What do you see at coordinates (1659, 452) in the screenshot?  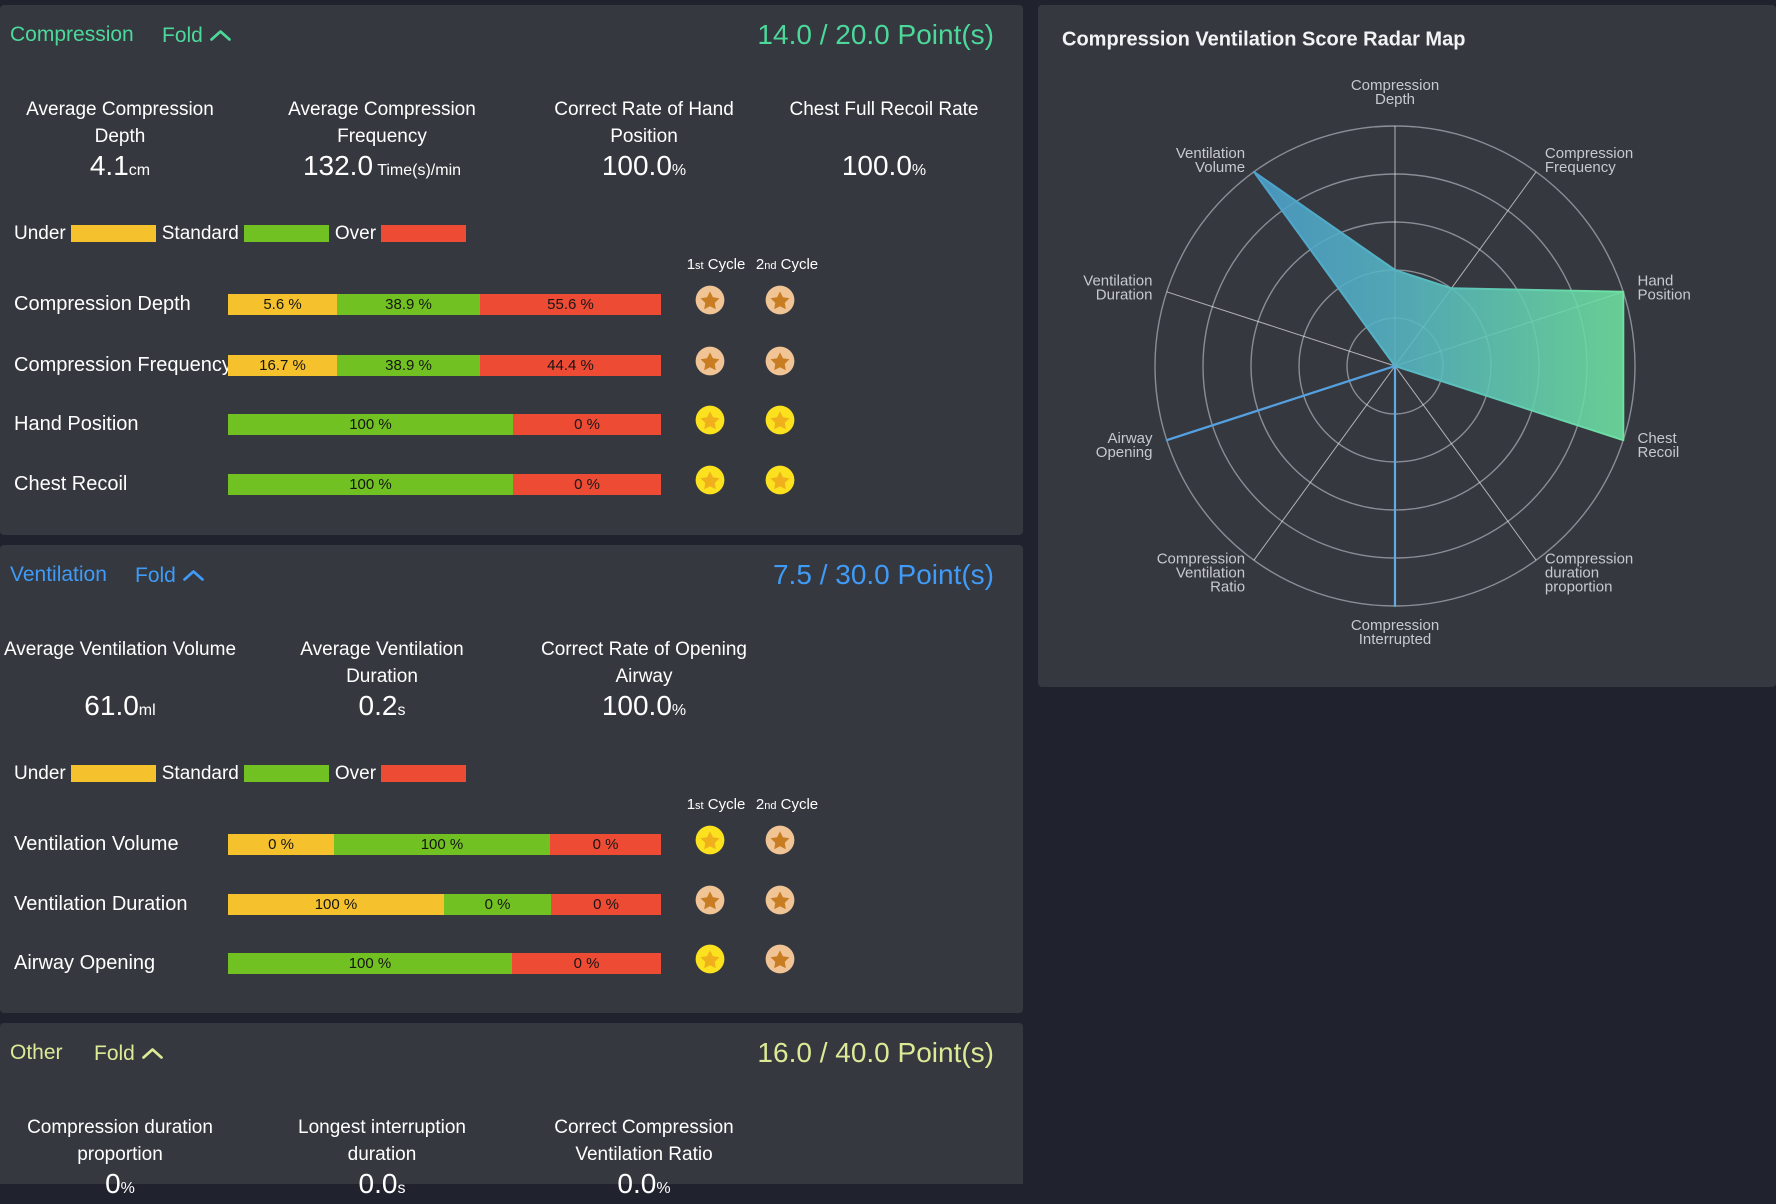 I see `svg-text: Recoil` at bounding box center [1659, 452].